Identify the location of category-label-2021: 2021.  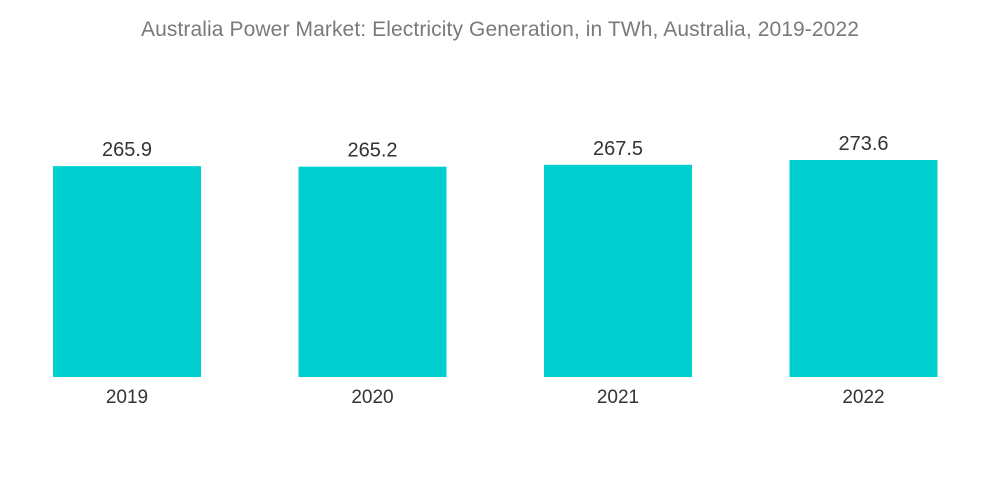
(618, 397).